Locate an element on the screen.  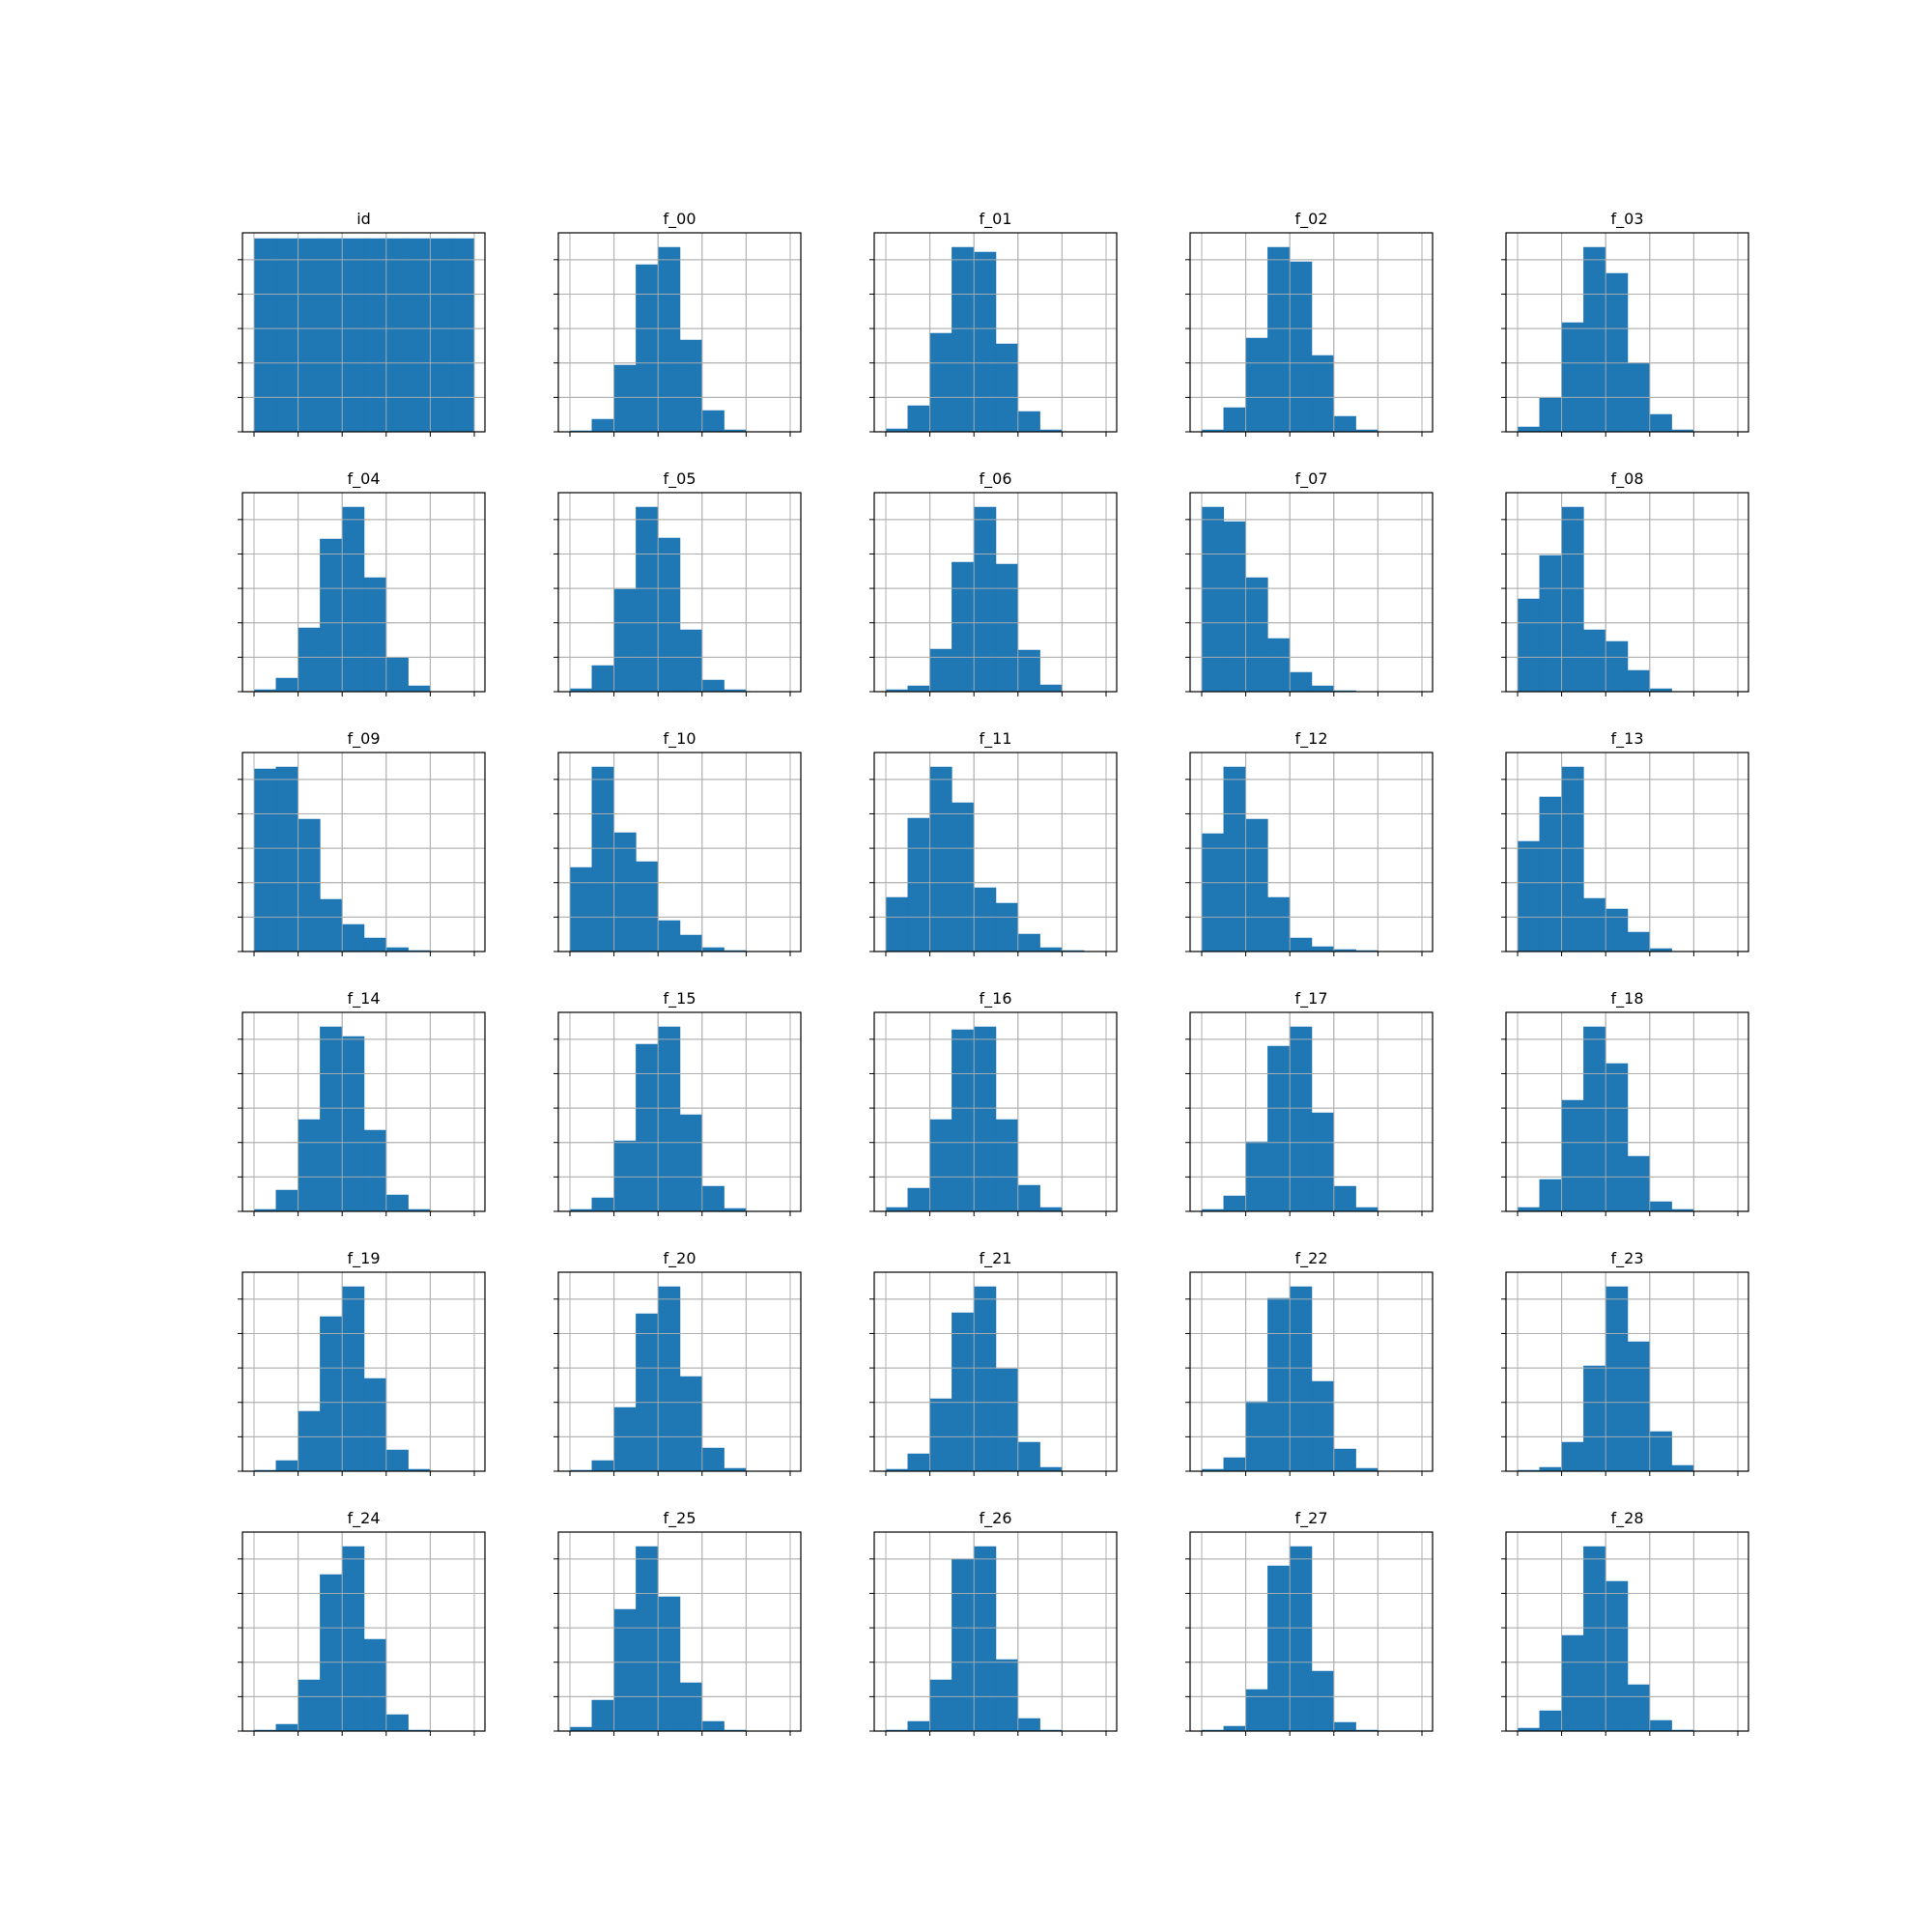
subplot-f-25: f_25 is located at coordinates (678, 1622).